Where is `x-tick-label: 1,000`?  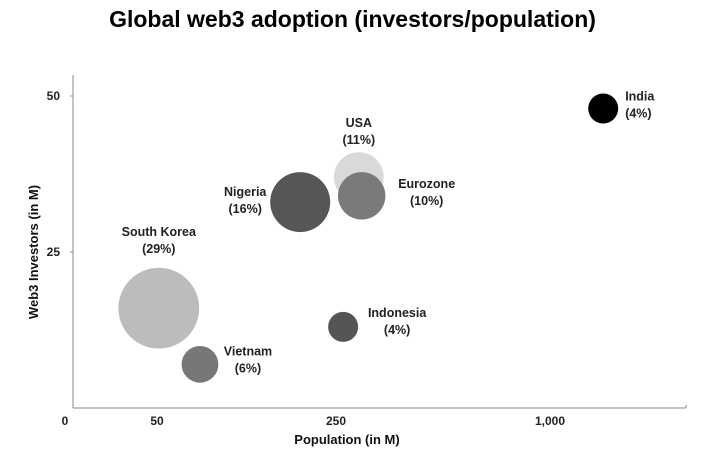 x-tick-label: 1,000 is located at coordinates (550, 421).